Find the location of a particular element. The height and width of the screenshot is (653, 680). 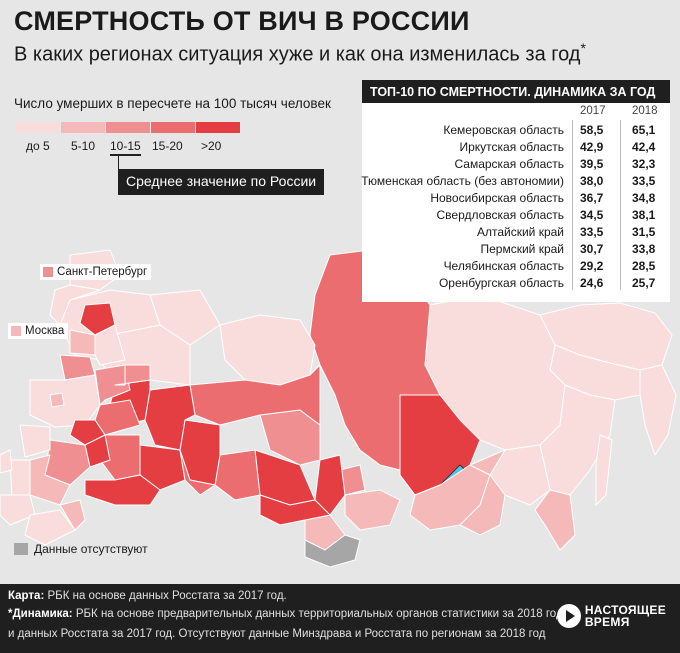

brand-line-2: ВРЕМЯ is located at coordinates (607, 622).